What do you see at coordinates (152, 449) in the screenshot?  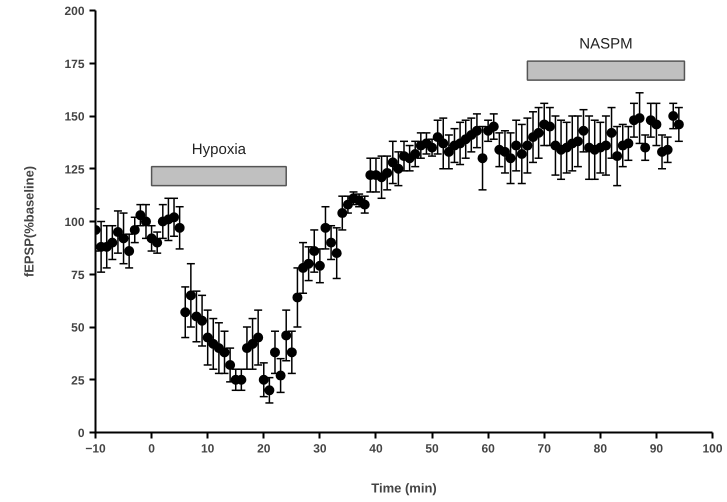 I see `x-tick-label: 0` at bounding box center [152, 449].